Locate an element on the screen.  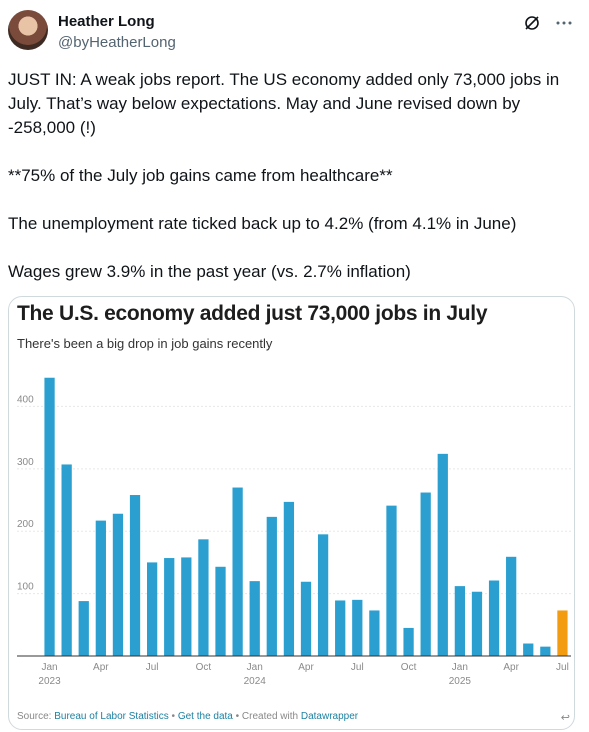
created-with-label: • Created with is located at coordinates (266, 716).